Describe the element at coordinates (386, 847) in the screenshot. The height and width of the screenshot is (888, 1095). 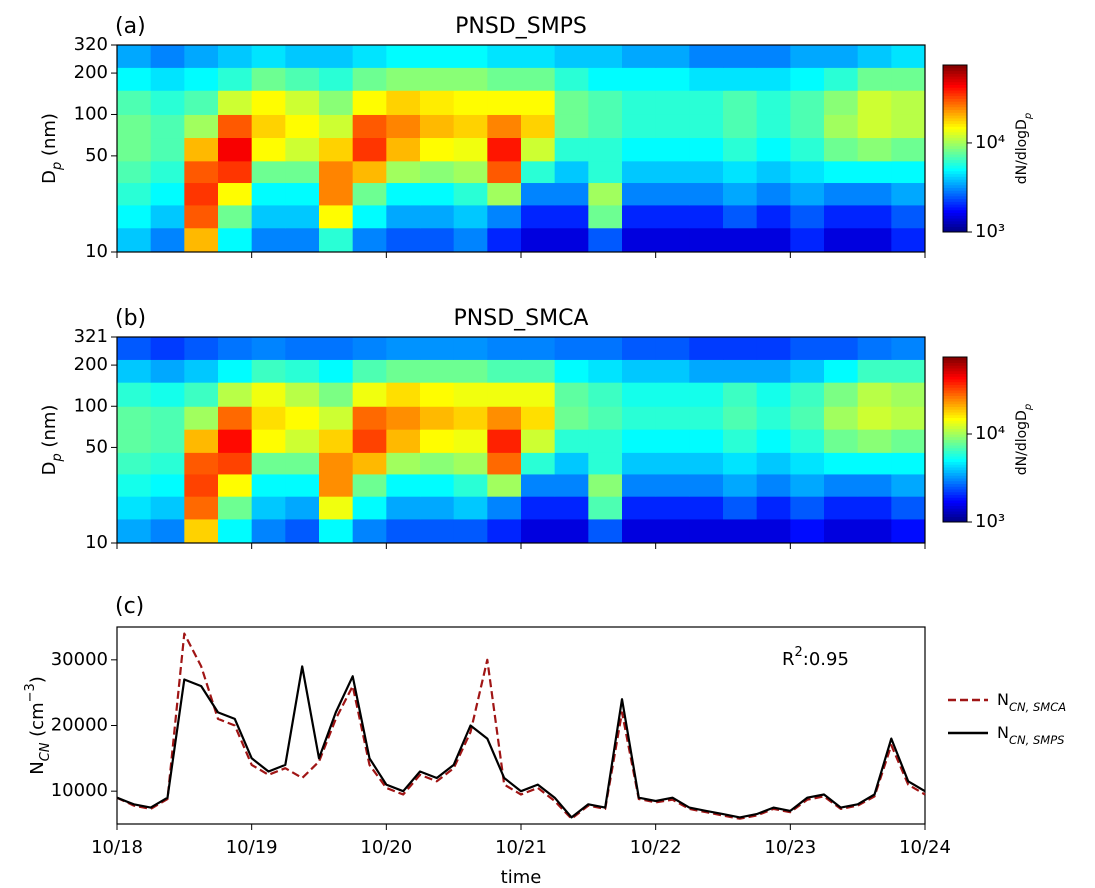
I see `x-tick-label: 10/20` at that location.